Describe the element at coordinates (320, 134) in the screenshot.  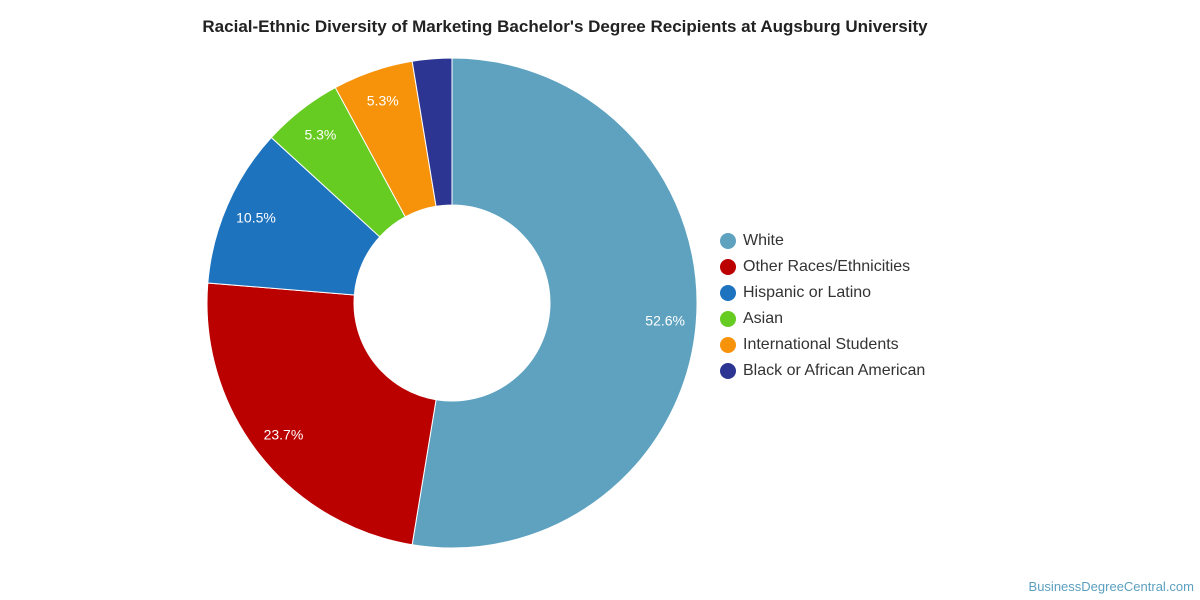
I see `slice-label-3: 5.3%` at that location.